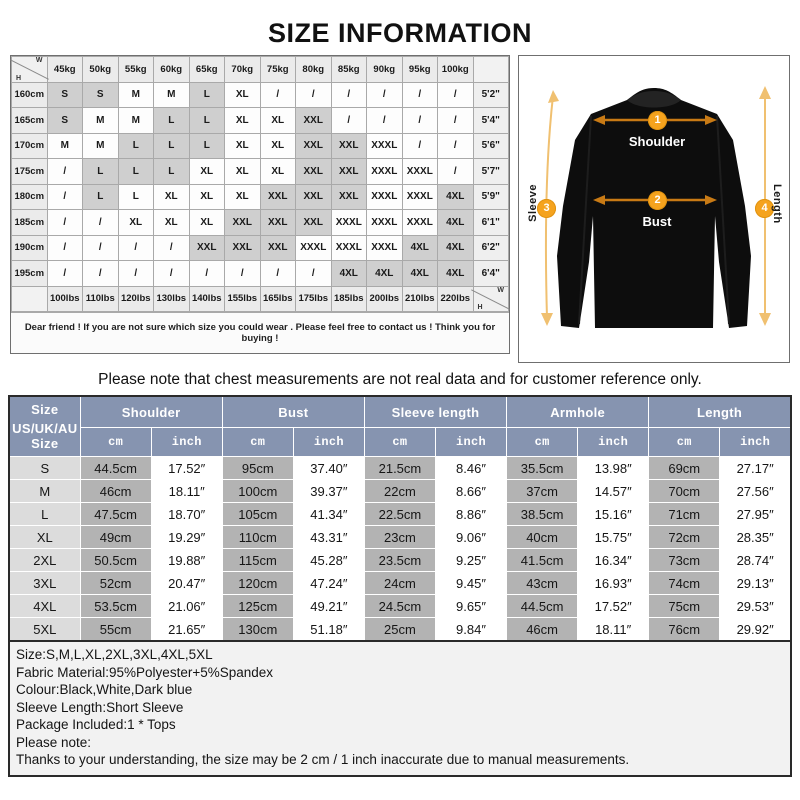 This screenshot has width=800, height=800. Describe the element at coordinates (471, 560) in the screenshot. I see `cell-sleeve-inch: 9.25″` at that location.